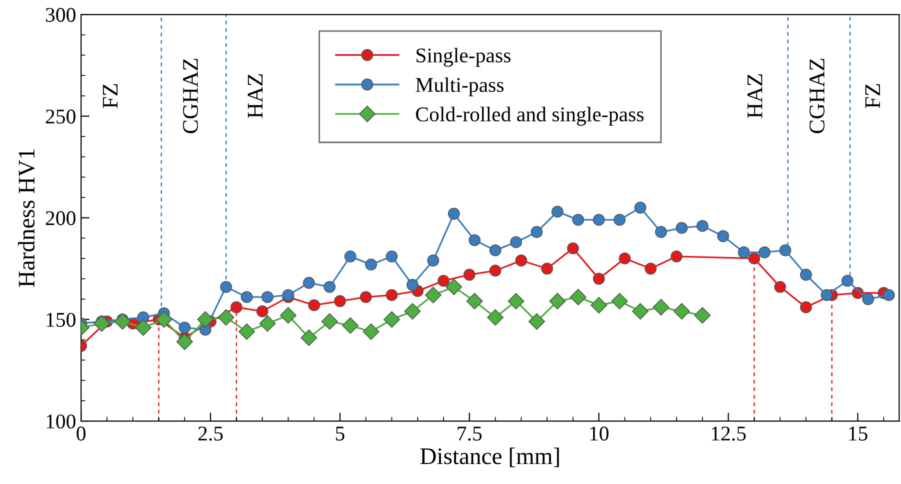 The height and width of the screenshot is (484, 901). I want to click on x-tick-label: 7.5, so click(470, 433).